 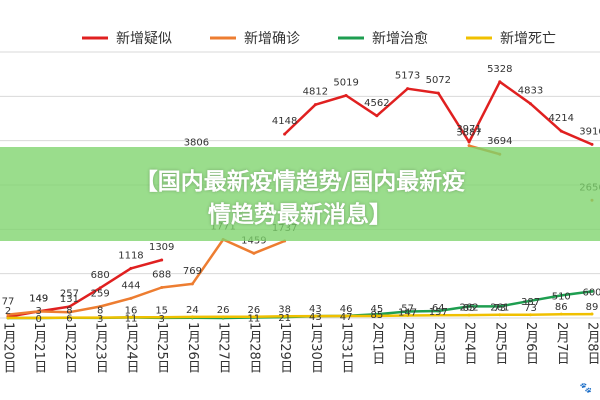 What do you see at coordinates (38, 298) in the screenshot?
I see `data-label: 149` at bounding box center [38, 298].